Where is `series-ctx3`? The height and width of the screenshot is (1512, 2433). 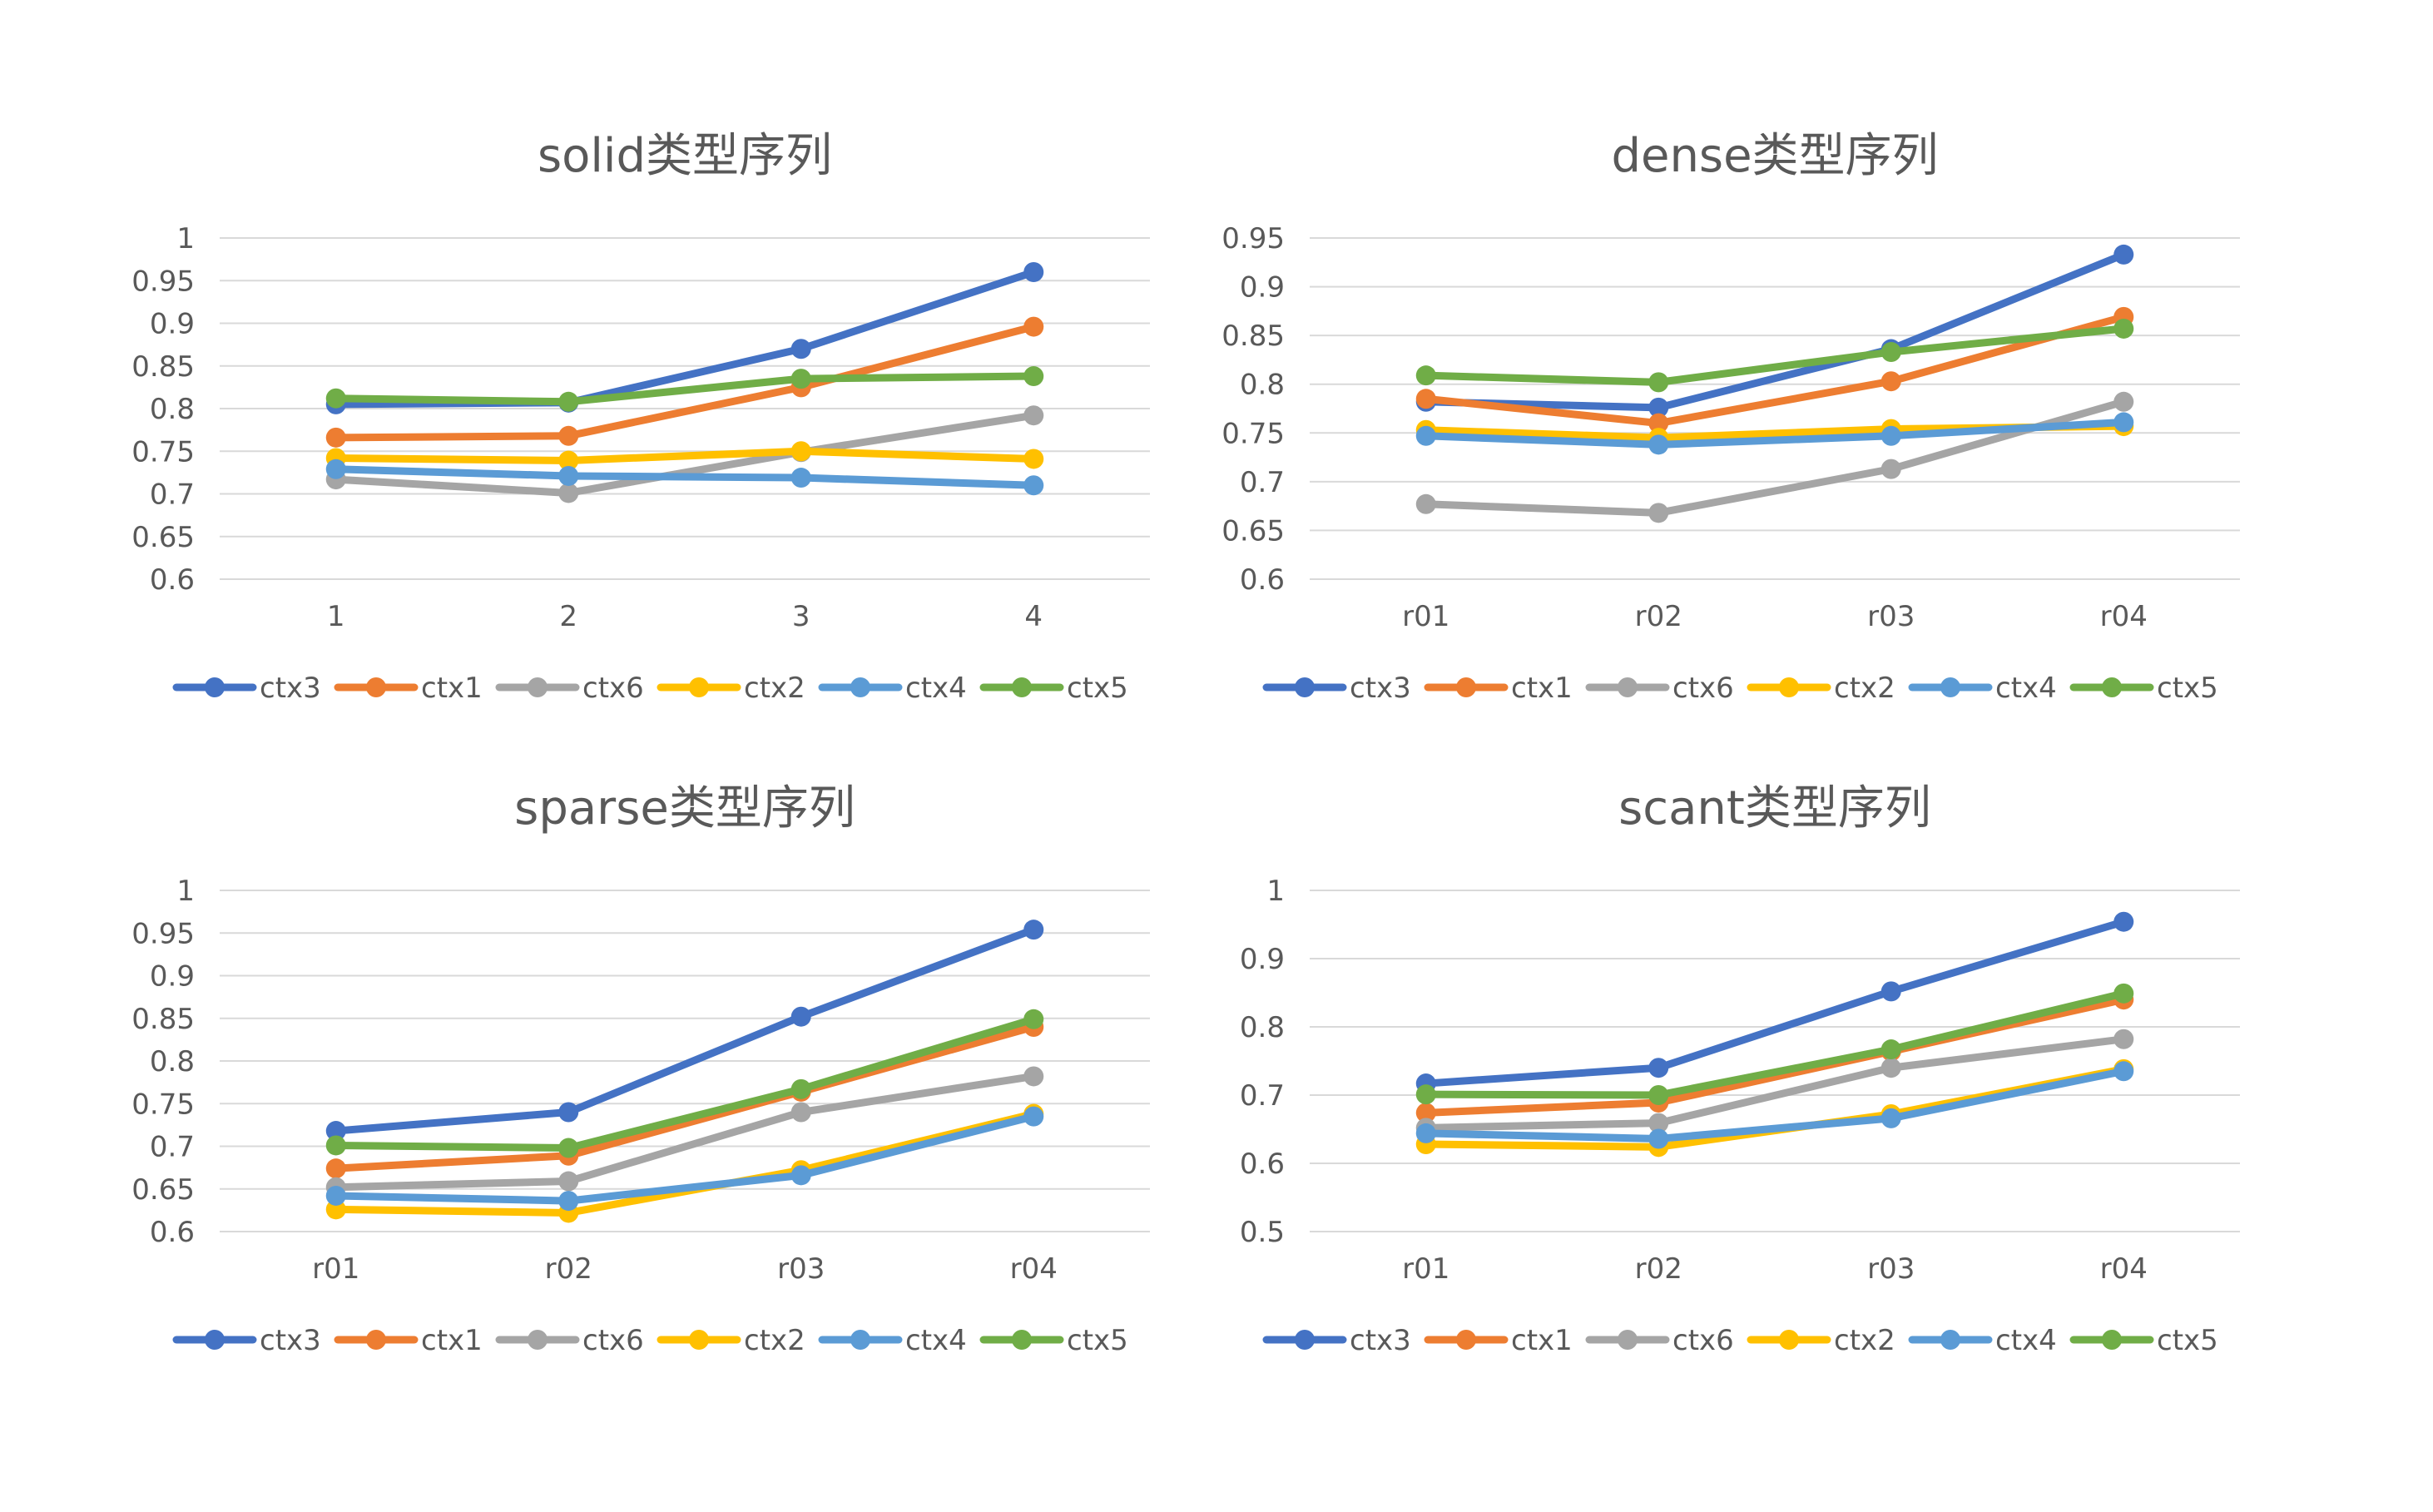 series-ctx3 is located at coordinates (1774, 1002).